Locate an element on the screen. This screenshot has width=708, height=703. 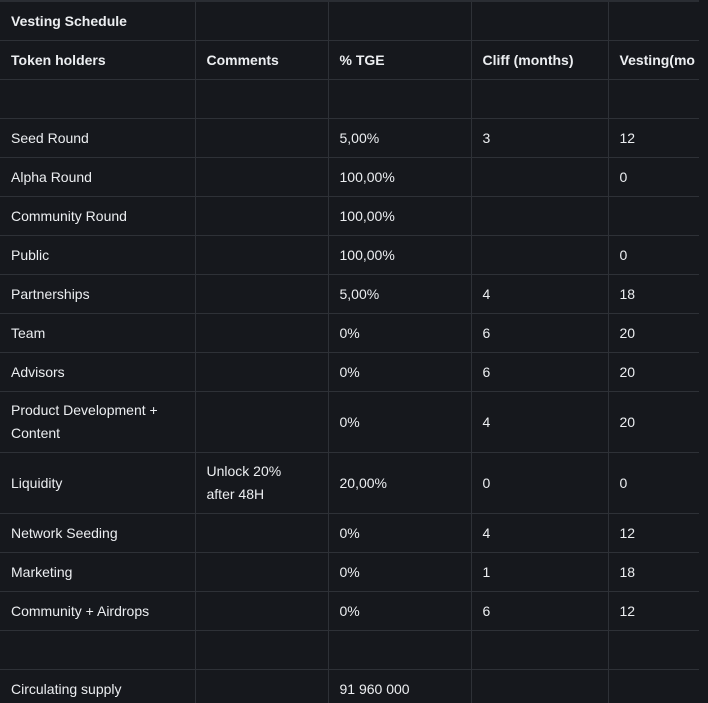
cell-cliff: 0 is located at coordinates (540, 483).